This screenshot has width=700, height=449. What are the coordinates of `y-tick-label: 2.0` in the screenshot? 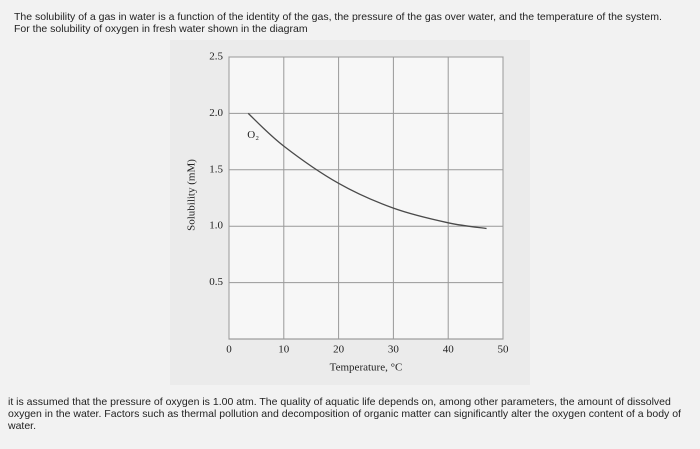 It's located at (216, 113).